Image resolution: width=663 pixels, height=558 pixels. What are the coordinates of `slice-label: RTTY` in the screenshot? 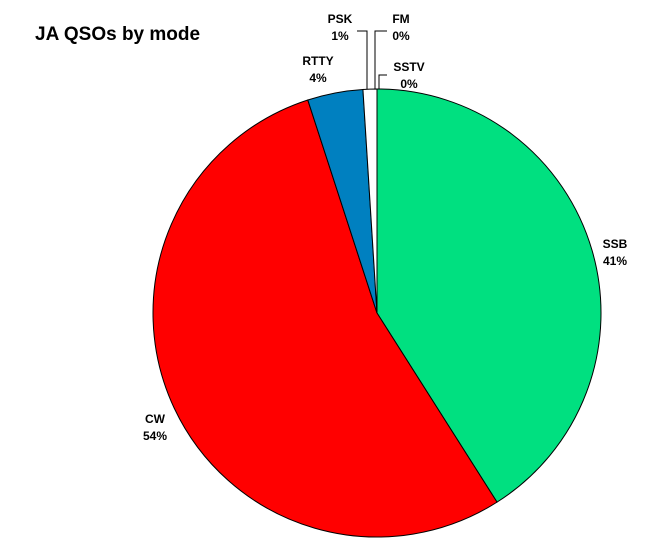 It's located at (317, 61).